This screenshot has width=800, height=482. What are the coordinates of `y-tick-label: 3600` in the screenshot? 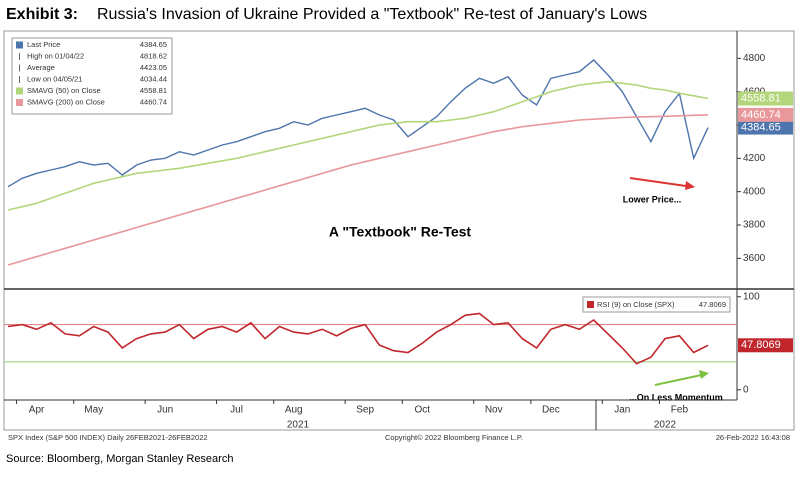 It's located at (754, 258).